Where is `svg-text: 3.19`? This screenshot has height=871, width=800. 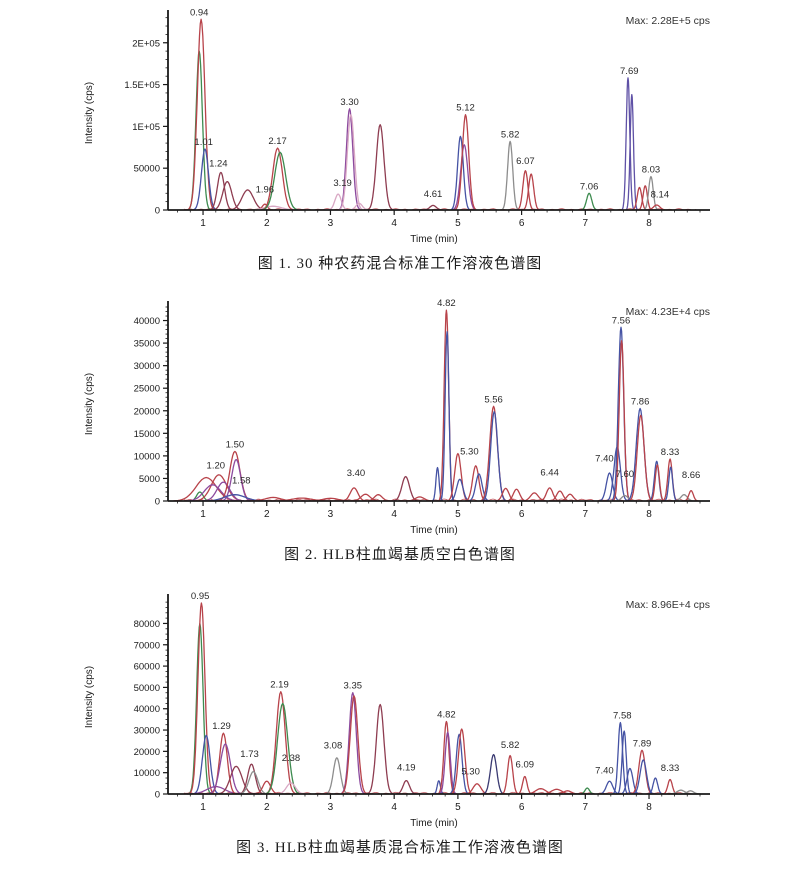
svg-text: 3.19 is located at coordinates (342, 183).